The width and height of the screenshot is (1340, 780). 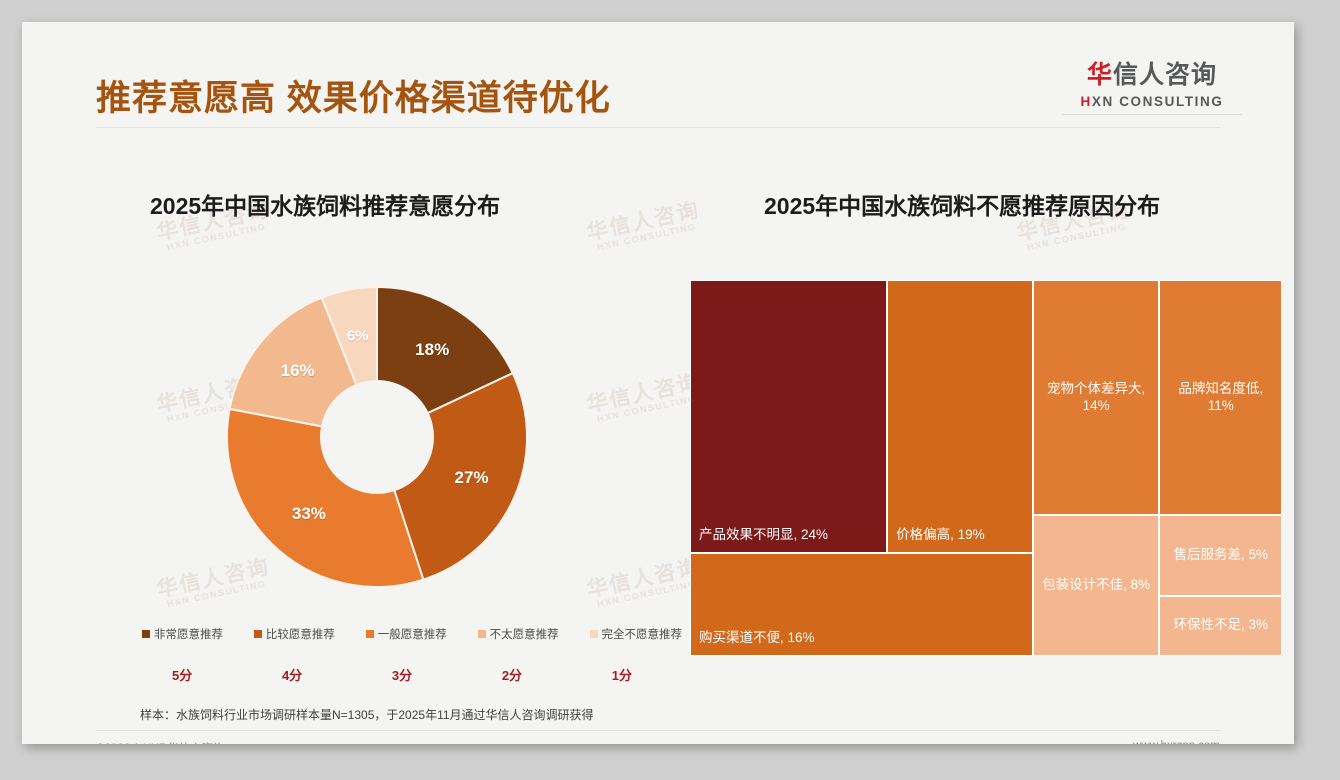 I want to click on treemap-tile: 宠物个体差异大, 14%, so click(x=1096, y=397).